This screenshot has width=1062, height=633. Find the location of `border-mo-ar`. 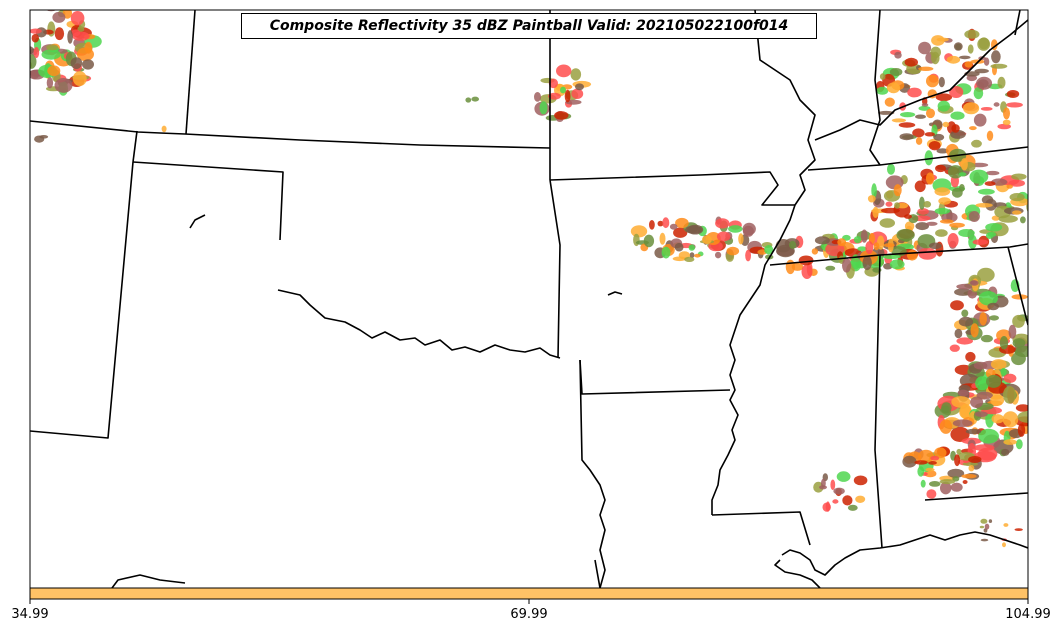

border-mo-ar is located at coordinates (672, 188).